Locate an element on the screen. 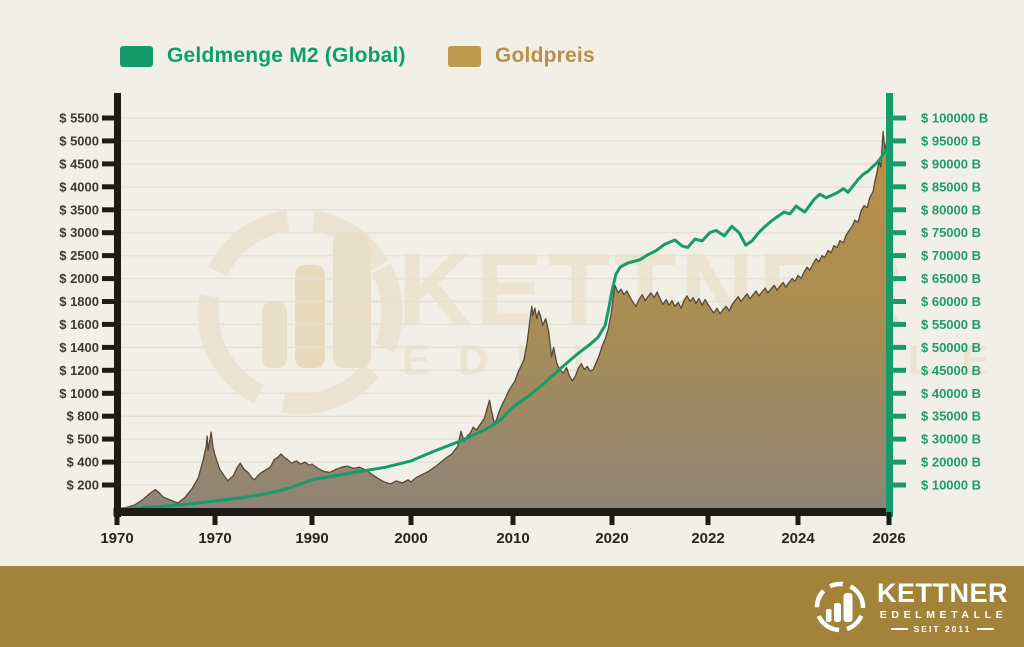 This screenshot has height=647, width=1024. y-left-tick-label: $ 1800 is located at coordinates (79, 301).